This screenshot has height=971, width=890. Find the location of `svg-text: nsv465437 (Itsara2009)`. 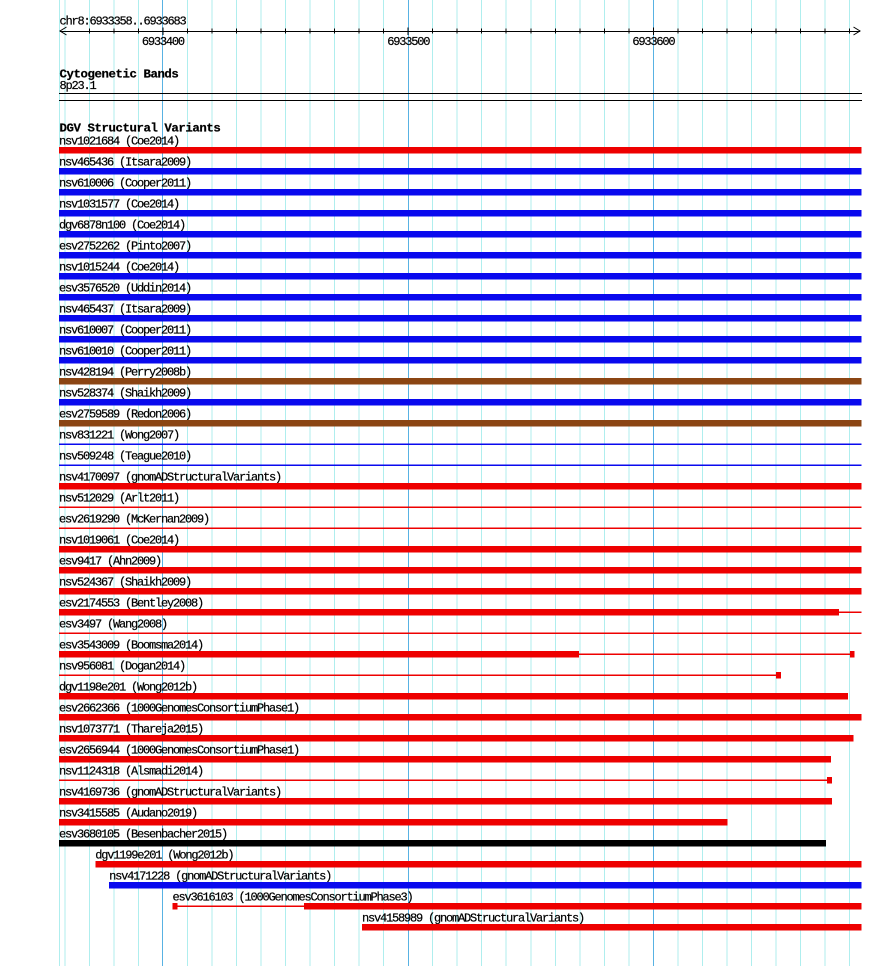

svg-text: nsv465437 (Itsara2009) is located at coordinates (125, 309).